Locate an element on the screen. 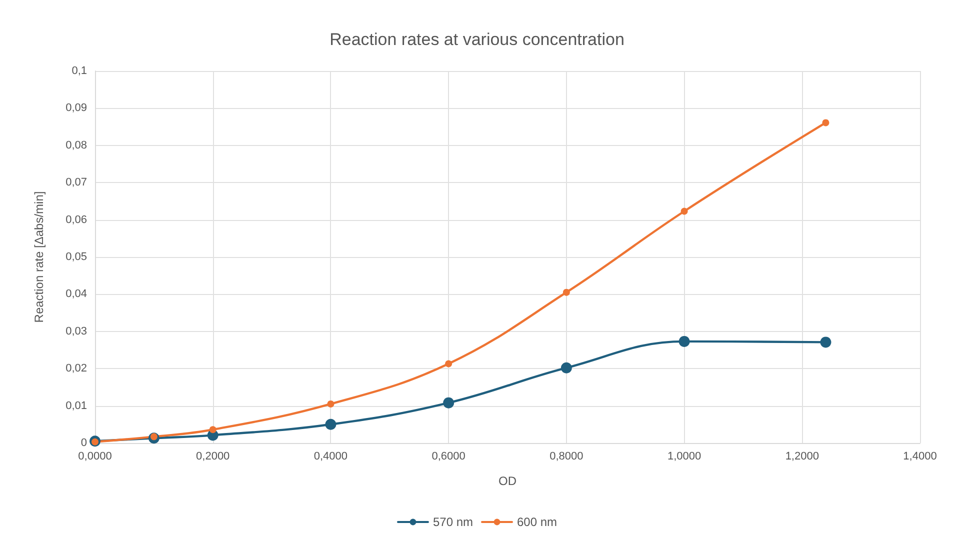 The height and width of the screenshot is (551, 954). y-tick-label: 0,04 is located at coordinates (76, 294).